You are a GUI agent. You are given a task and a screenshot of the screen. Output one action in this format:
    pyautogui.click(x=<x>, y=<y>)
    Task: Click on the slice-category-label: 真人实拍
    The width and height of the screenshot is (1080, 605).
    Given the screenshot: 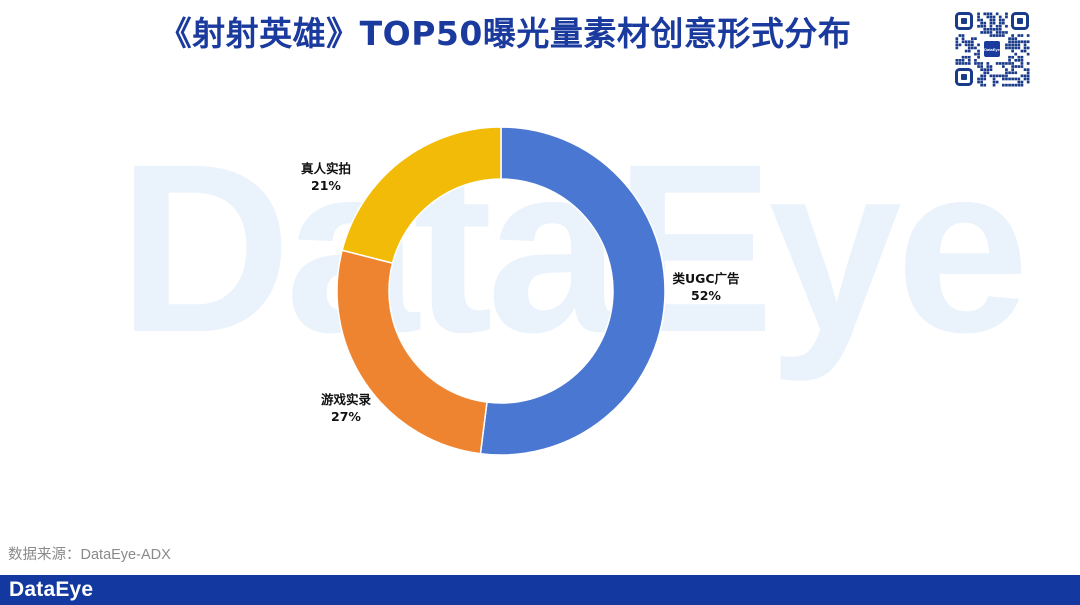 What is the action you would take?
    pyautogui.click(x=326, y=168)
    